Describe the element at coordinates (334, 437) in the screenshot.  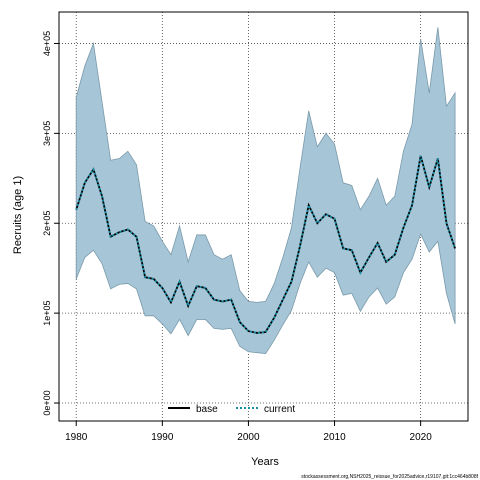
I see `x-tick-label: 2010` at that location.